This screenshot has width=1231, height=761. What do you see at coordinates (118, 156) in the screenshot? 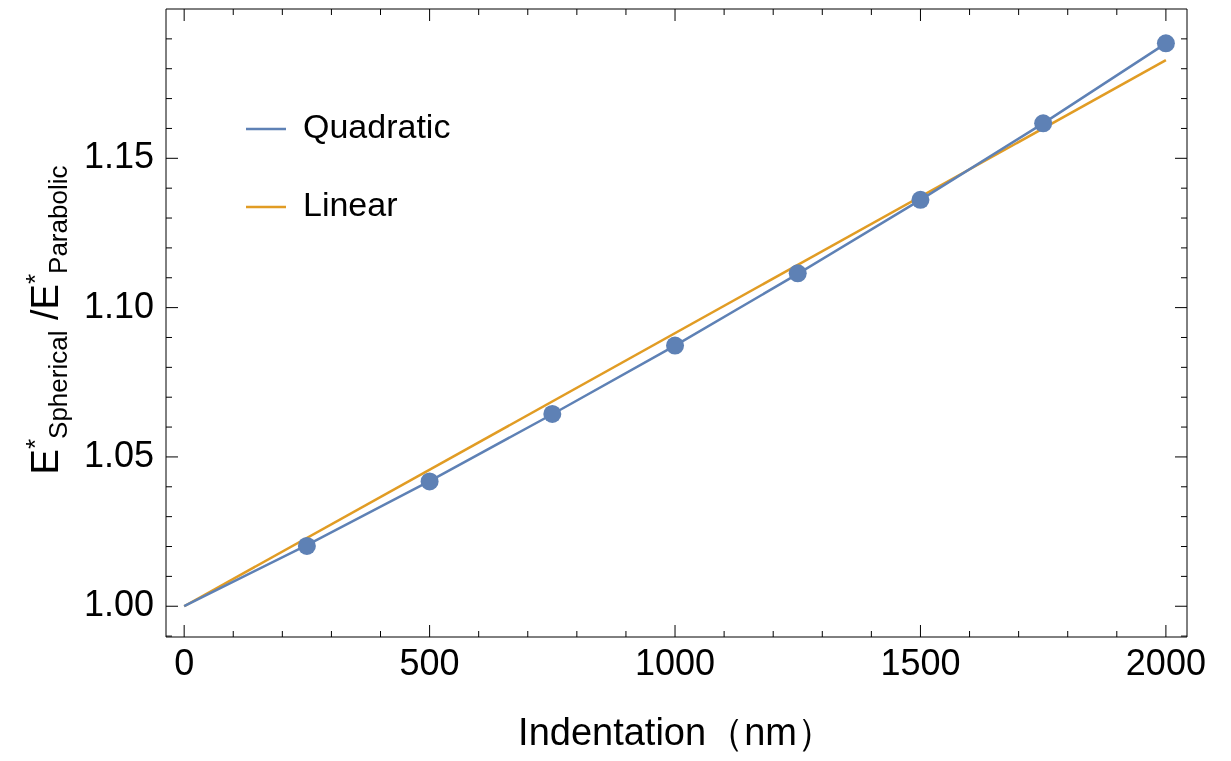
I see `y-tick-label: 1.15` at bounding box center [118, 156].